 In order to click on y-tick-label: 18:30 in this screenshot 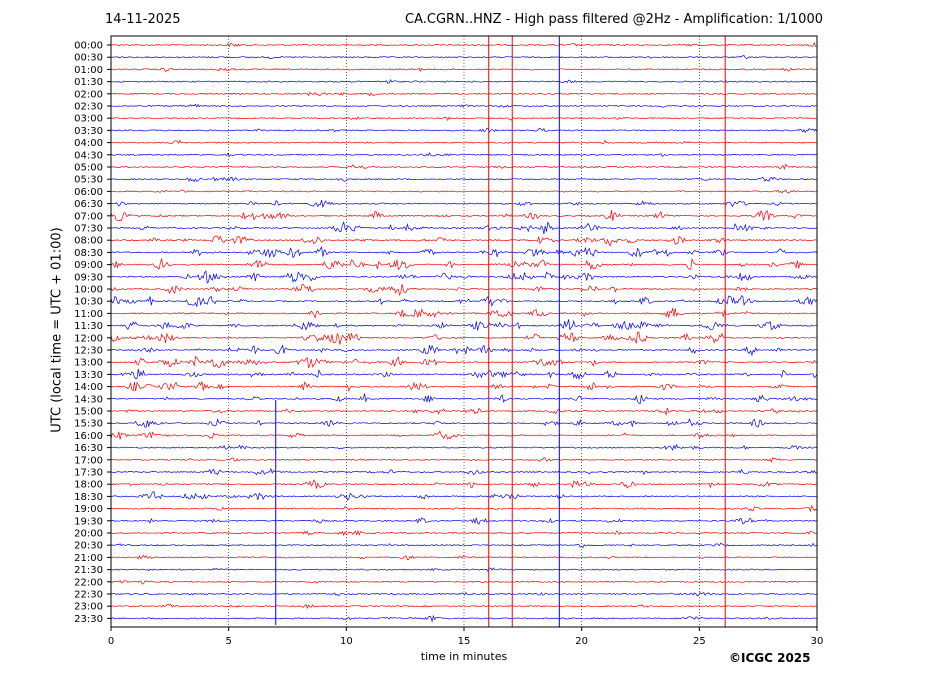, I will do `click(88, 497)`.